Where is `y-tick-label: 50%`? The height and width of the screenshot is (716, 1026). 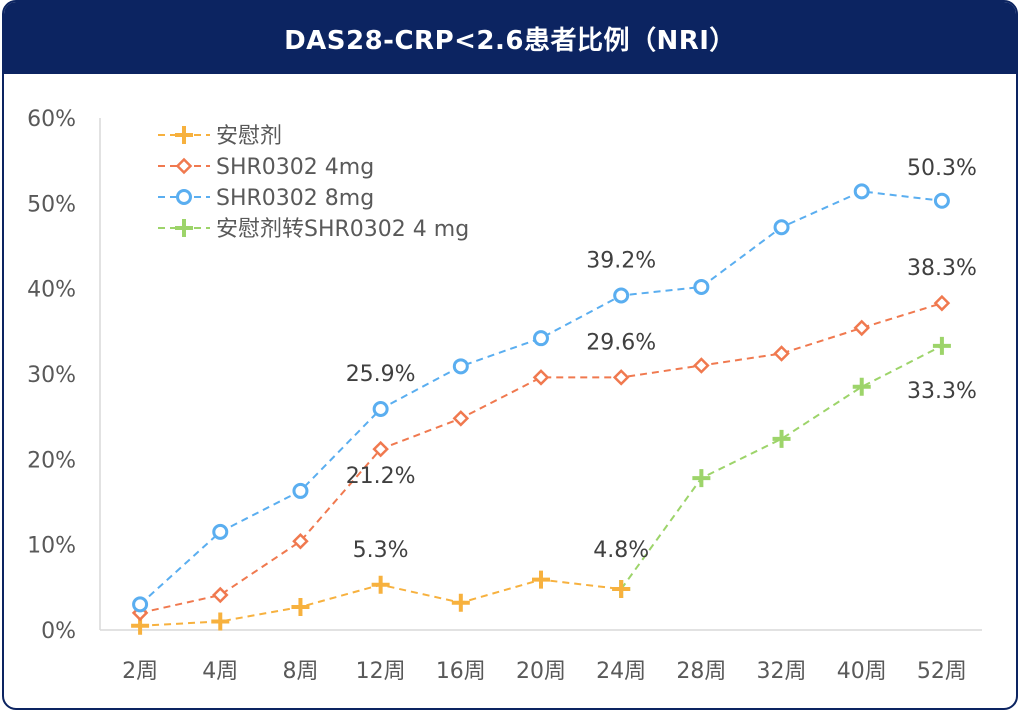 y-tick-label: 50% is located at coordinates (51, 204).